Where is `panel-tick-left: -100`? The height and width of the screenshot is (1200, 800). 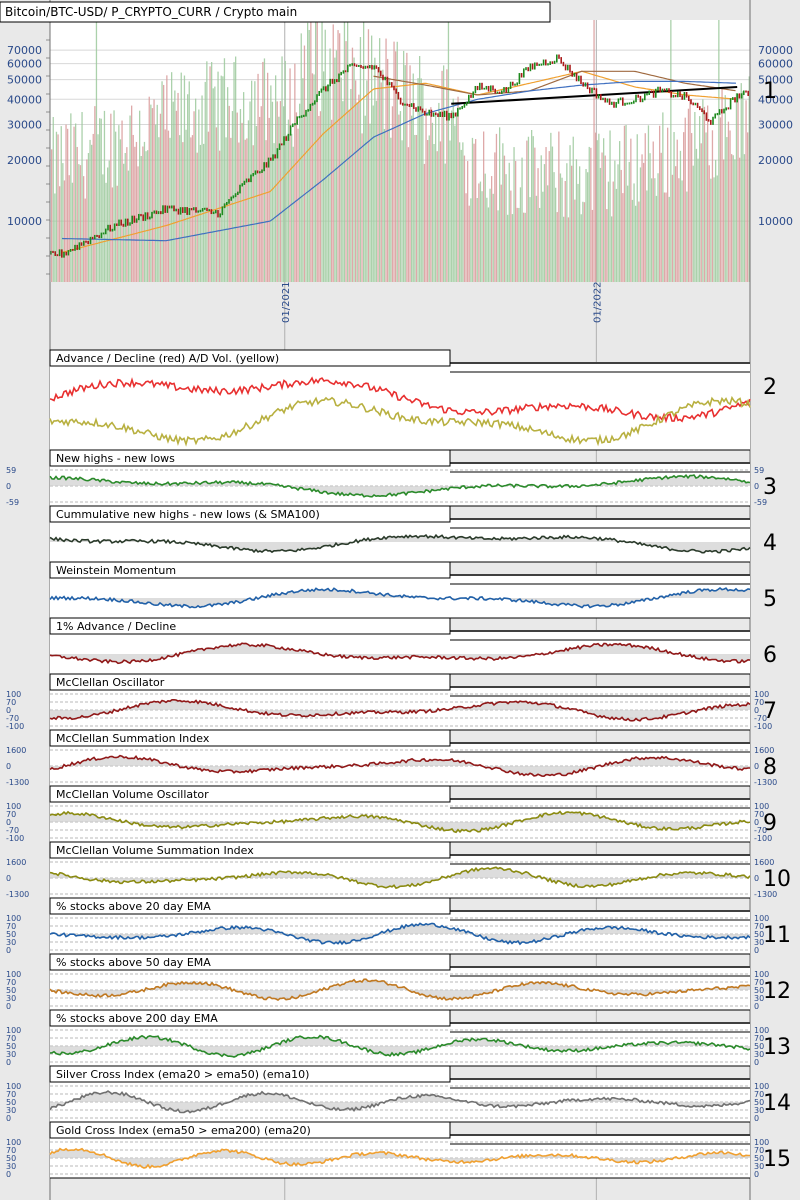 panel-tick-left: -100 is located at coordinates (15, 726).